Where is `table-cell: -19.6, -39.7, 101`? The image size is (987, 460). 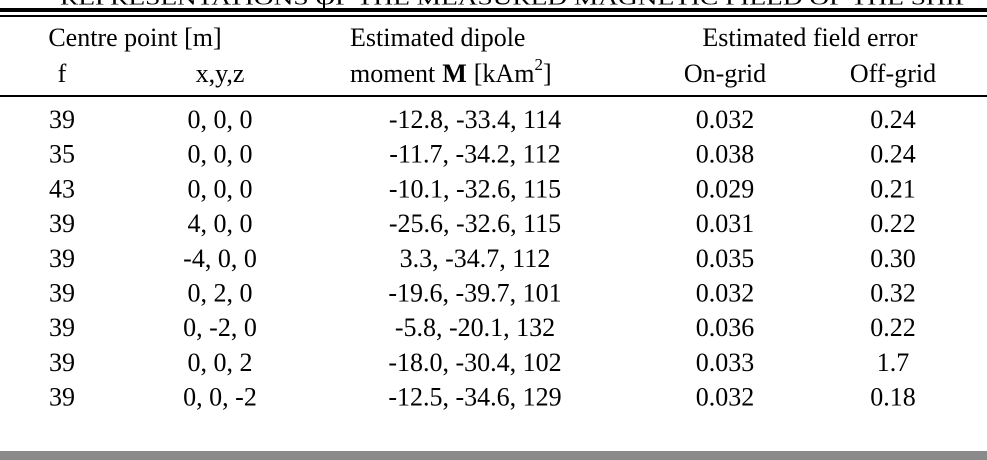 table-cell: -19.6, -39.7, 101 is located at coordinates (474, 292).